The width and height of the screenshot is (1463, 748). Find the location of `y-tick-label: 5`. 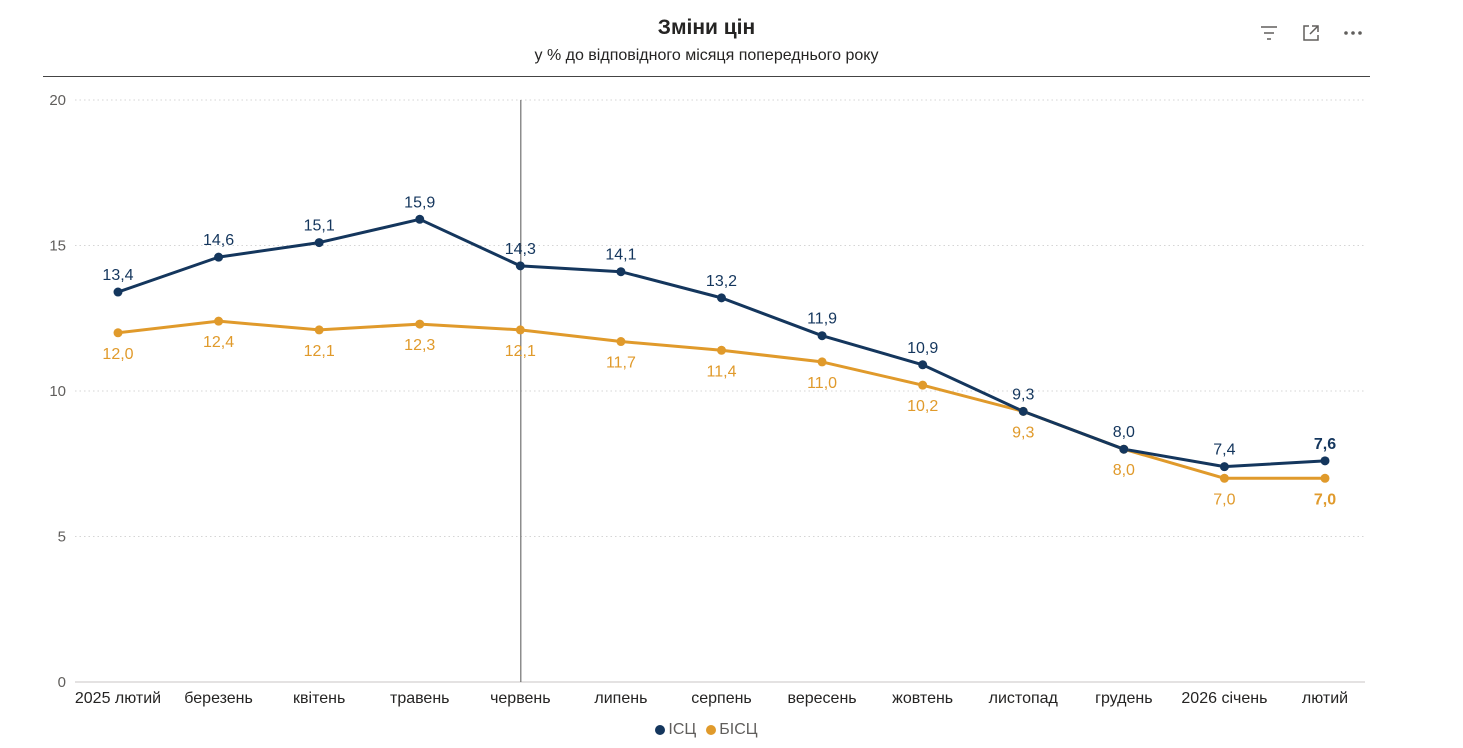

y-tick-label: 5 is located at coordinates (62, 537).